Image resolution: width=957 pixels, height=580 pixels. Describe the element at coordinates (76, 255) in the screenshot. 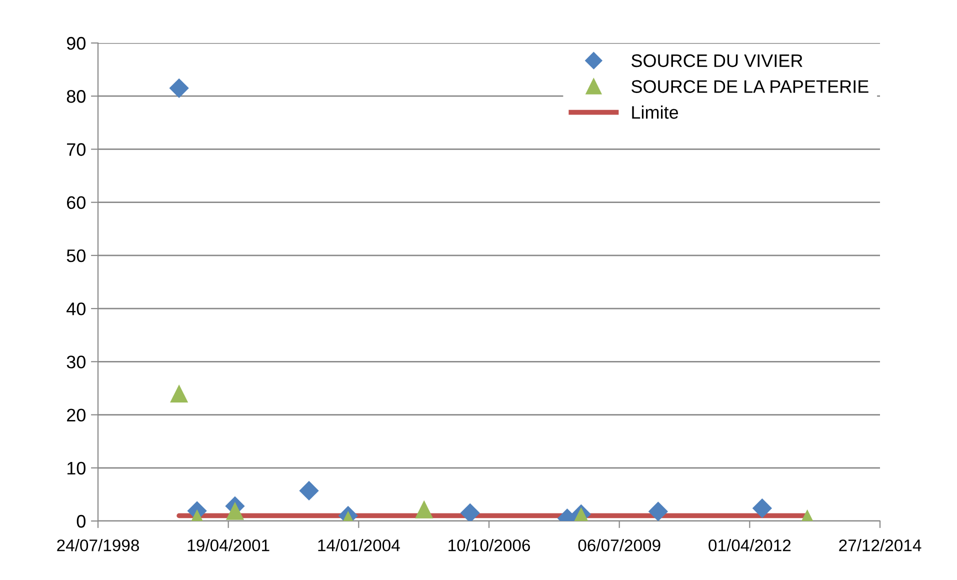

I see `y-tick-label: 50` at that location.